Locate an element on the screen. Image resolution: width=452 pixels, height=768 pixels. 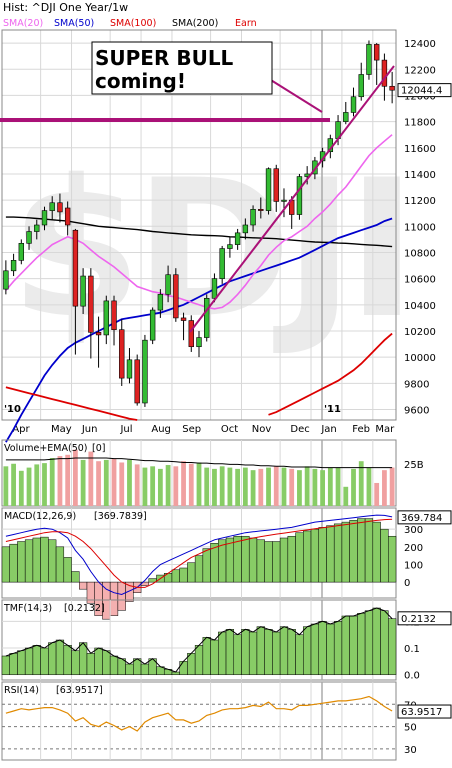
chart-title: Hist: ^DJI One Year/1w is located at coordinates (65, 7).